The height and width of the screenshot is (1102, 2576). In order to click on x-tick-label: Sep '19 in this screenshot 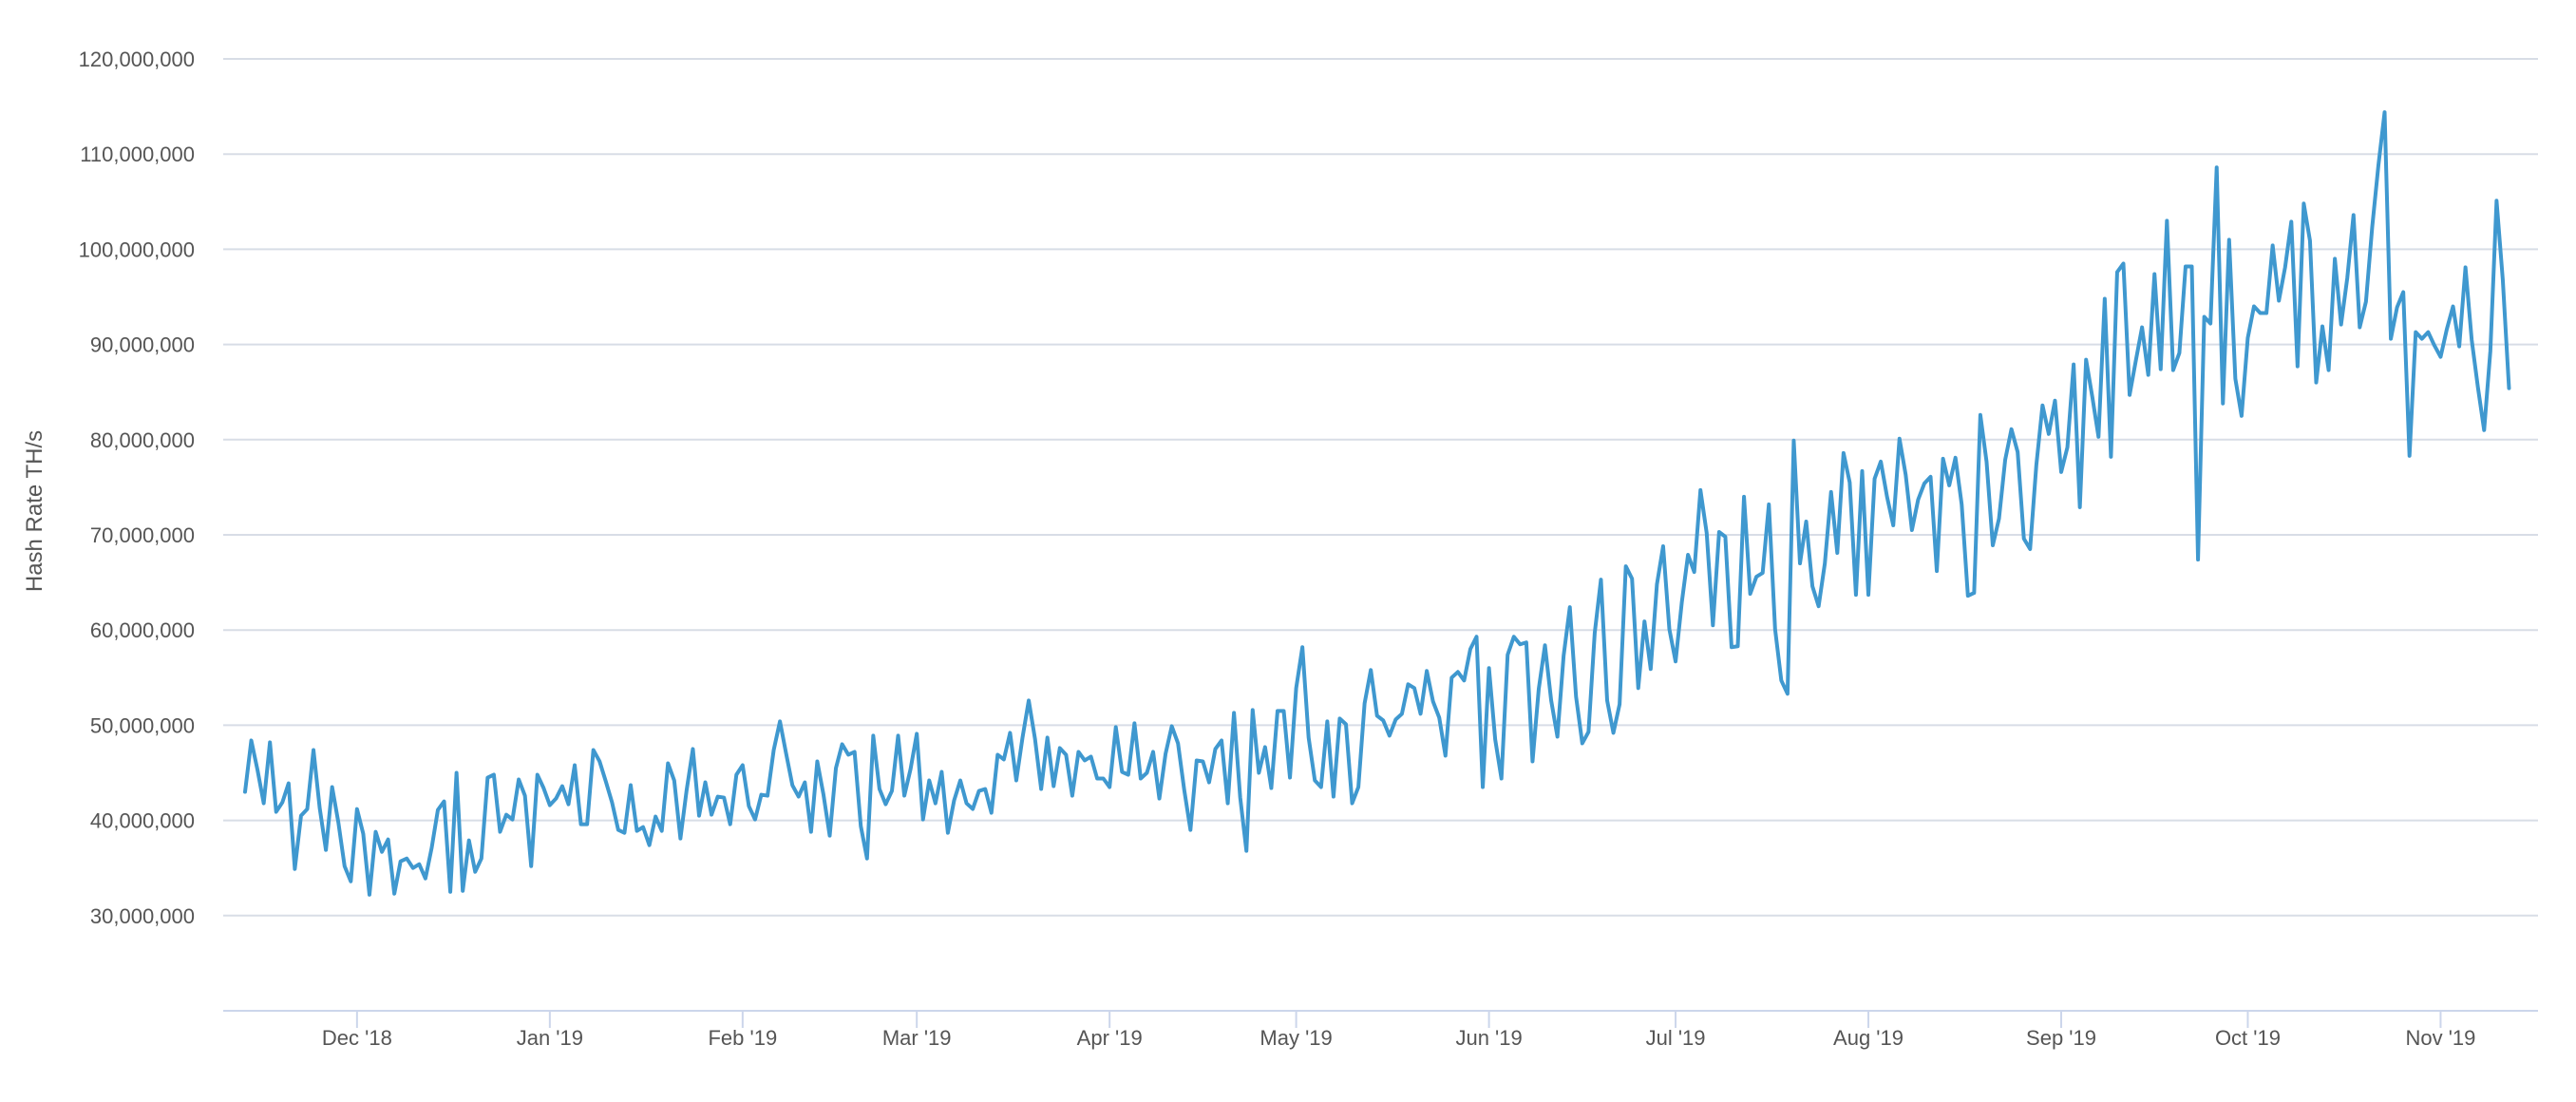, I will do `click(2061, 1038)`.